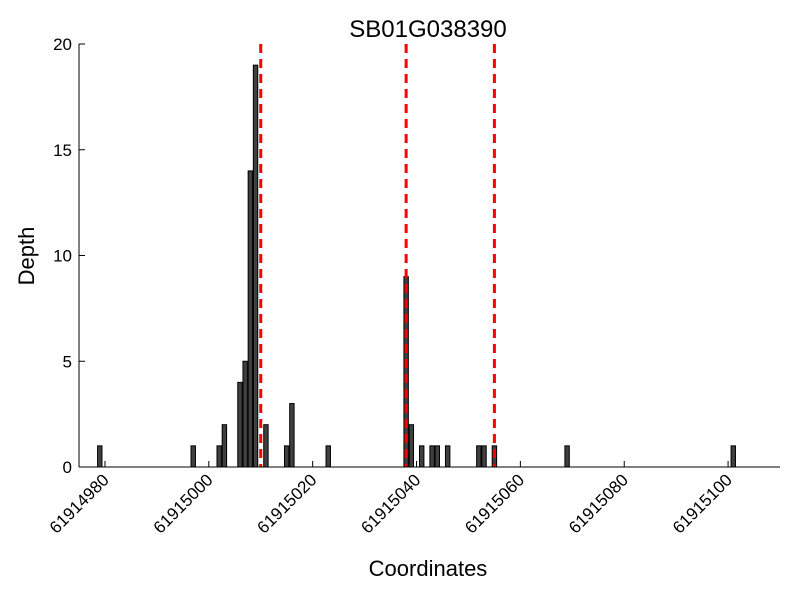 Image resolution: width=800 pixels, height=600 pixels. Describe the element at coordinates (390, 503) in the screenshot. I see `x-tick-label: 61915040` at that location.